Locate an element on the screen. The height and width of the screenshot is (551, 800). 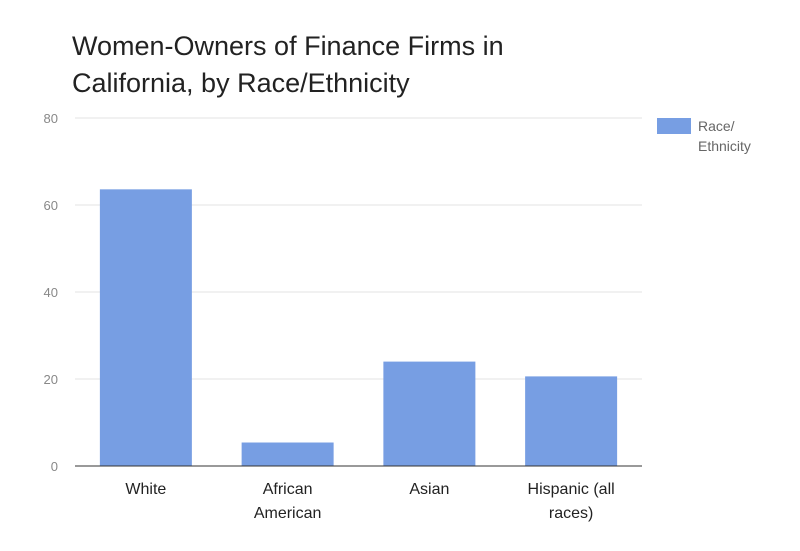
x-tick-label: American is located at coordinates (288, 513).